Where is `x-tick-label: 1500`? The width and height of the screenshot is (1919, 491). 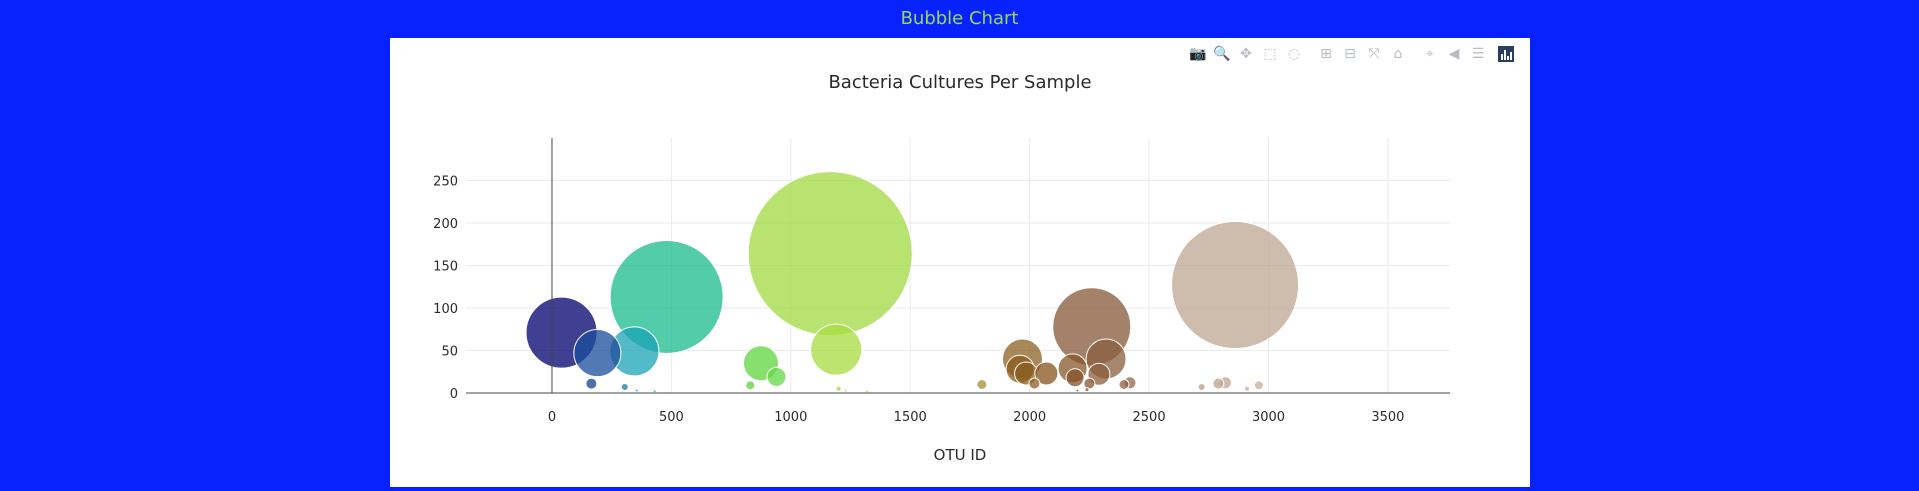
x-tick-label: 1500 is located at coordinates (910, 417).